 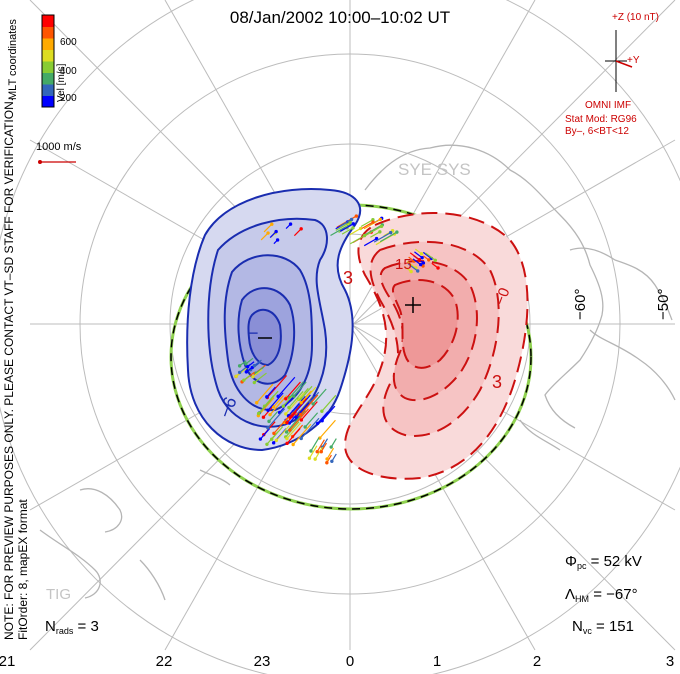 What do you see at coordinates (59, 147) in the screenshot?
I see `scale-label: 1000 m/s` at bounding box center [59, 147].